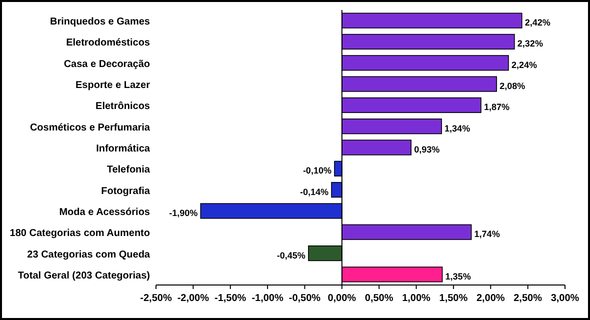  I want to click on y-tick-label: Total Geral (203 Categorias), so click(84, 276).